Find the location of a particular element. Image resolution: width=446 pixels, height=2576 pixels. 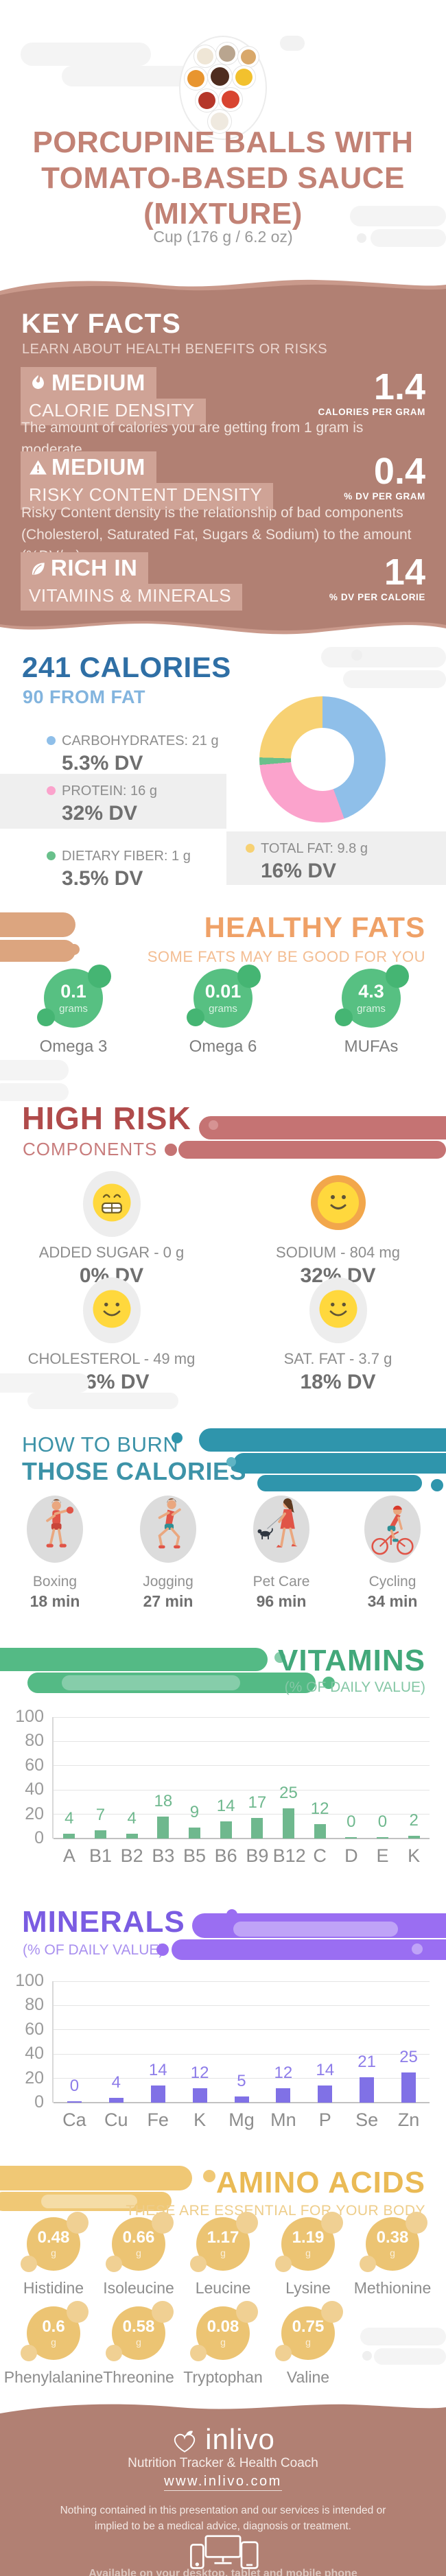

legend-item: PROTEIN: 16 g 32% DV is located at coordinates (113, 801).